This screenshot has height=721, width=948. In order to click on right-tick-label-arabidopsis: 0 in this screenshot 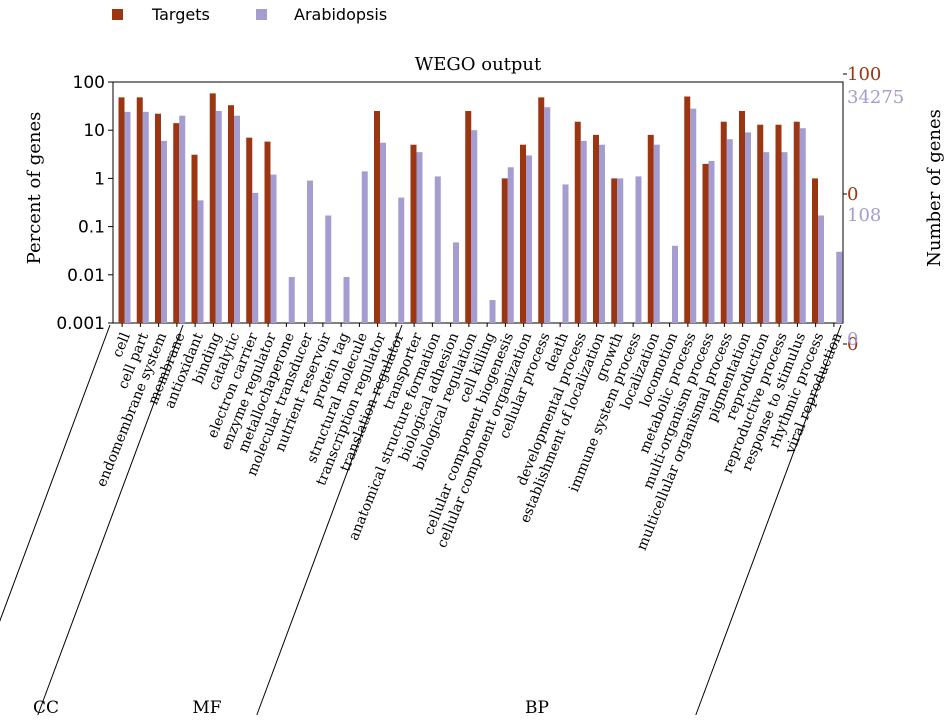, I will do `click(852, 339)`.